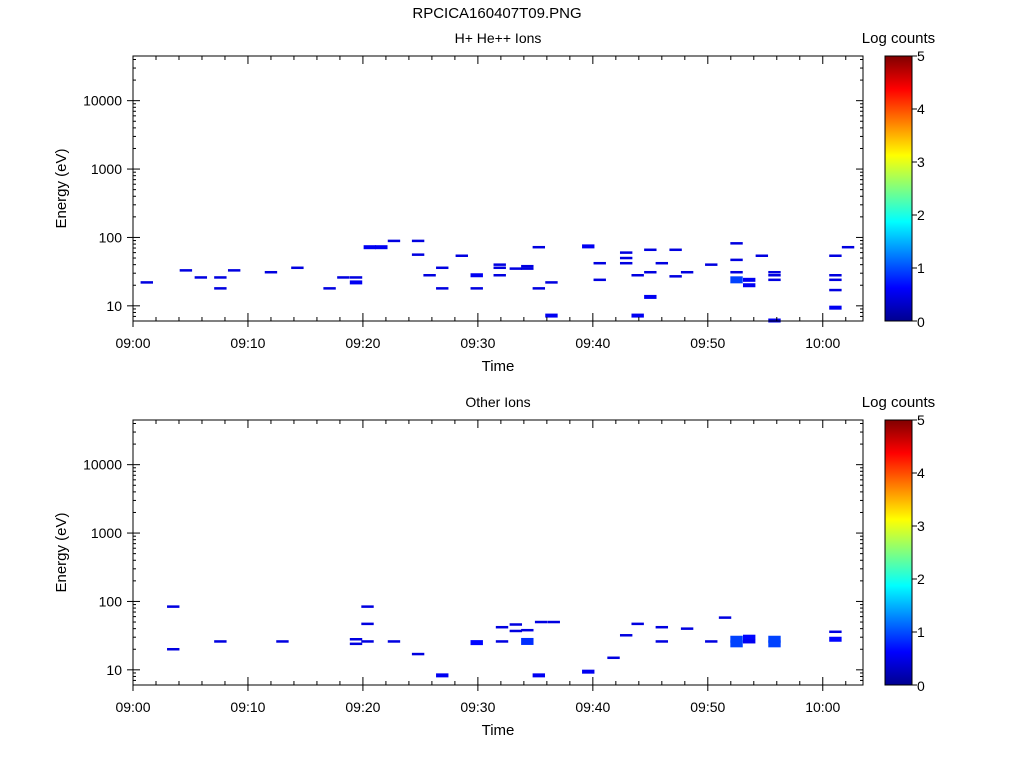  Describe the element at coordinates (898, 552) in the screenshot. I see `colorbar` at that location.